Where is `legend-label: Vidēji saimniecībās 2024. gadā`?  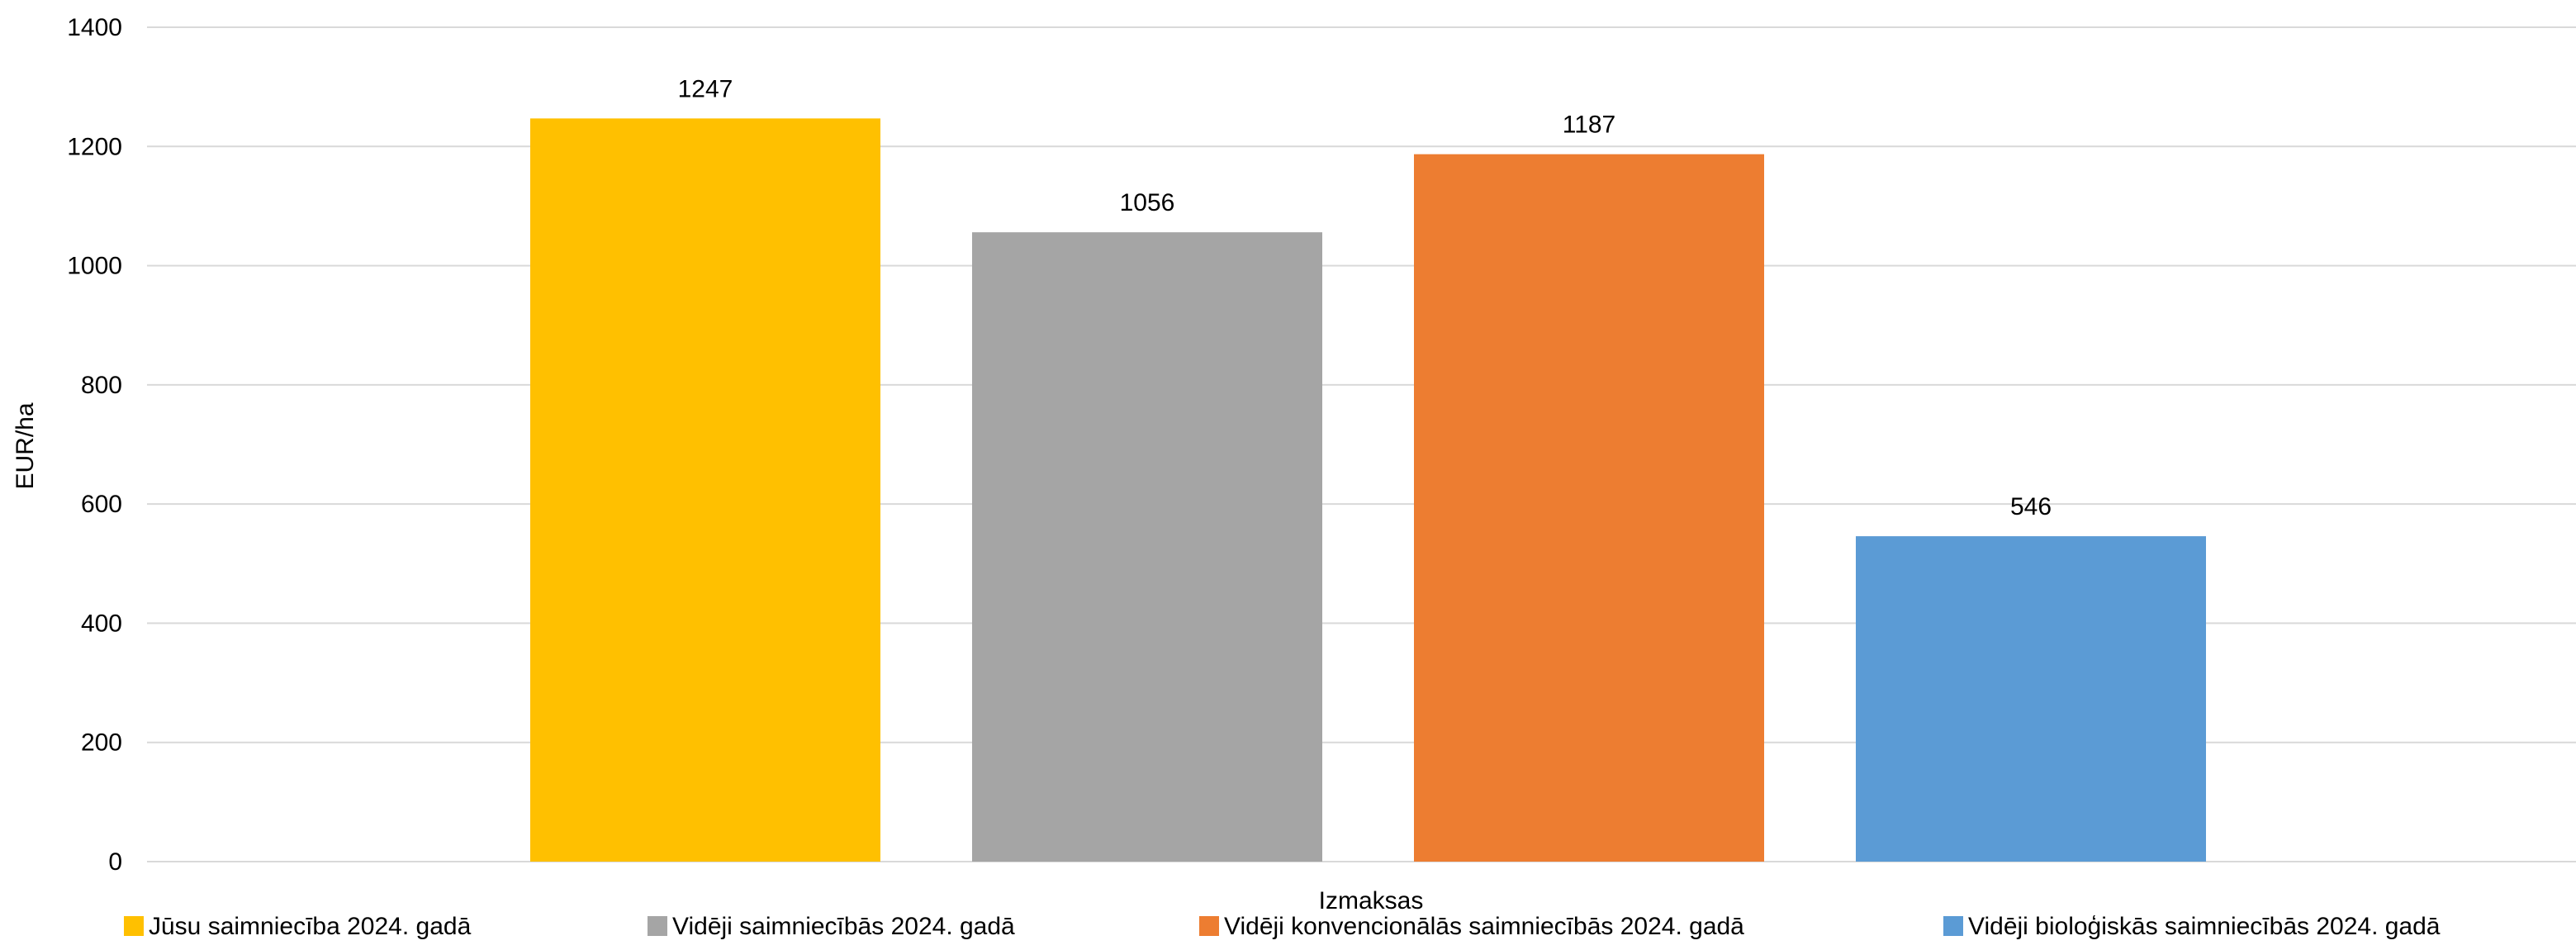 legend-label: Vidēji saimniecībās 2024. gadā is located at coordinates (843, 926).